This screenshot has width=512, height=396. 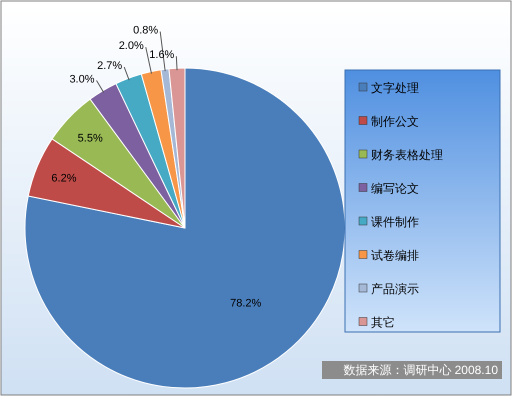 I want to click on data-label: 0.8%, so click(x=145, y=30).